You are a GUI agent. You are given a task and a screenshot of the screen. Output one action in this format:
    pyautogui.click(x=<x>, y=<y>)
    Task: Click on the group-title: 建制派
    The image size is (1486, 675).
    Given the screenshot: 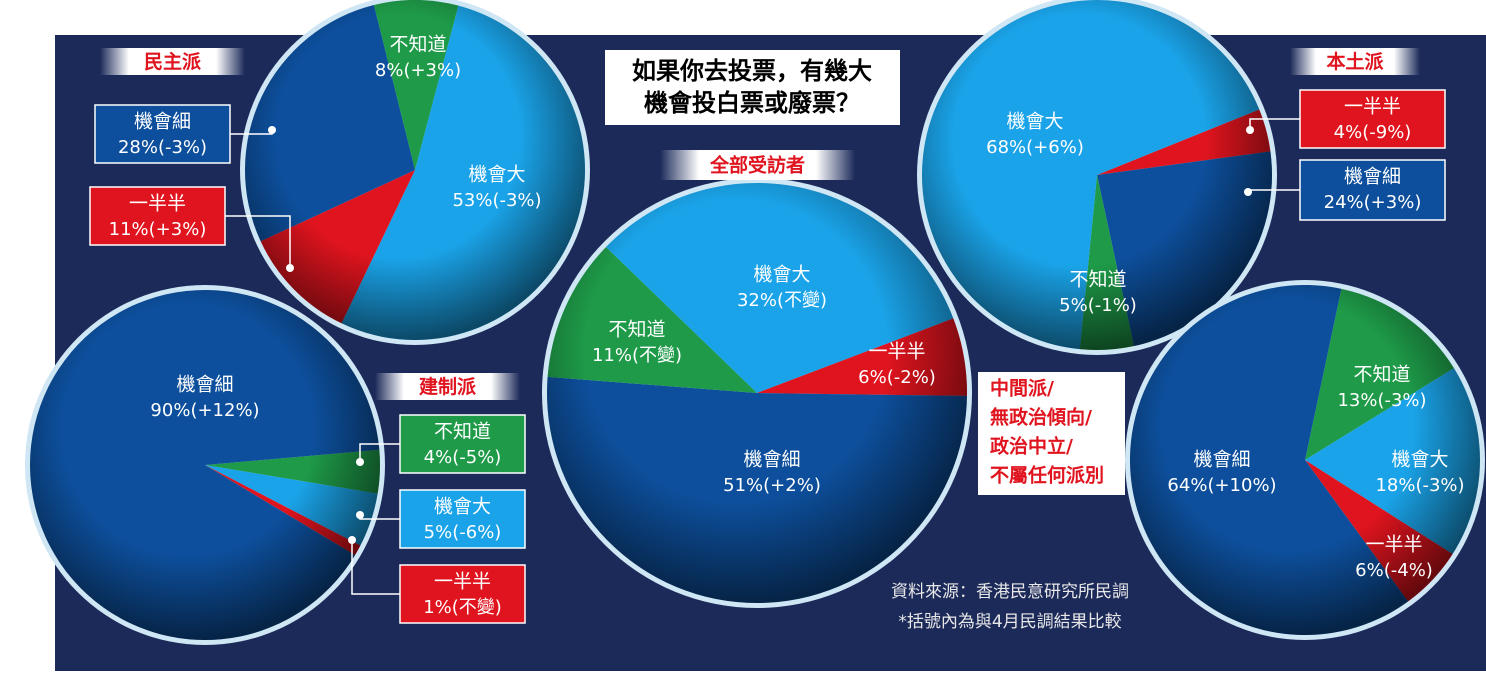 What is the action you would take?
    pyautogui.click(x=448, y=386)
    